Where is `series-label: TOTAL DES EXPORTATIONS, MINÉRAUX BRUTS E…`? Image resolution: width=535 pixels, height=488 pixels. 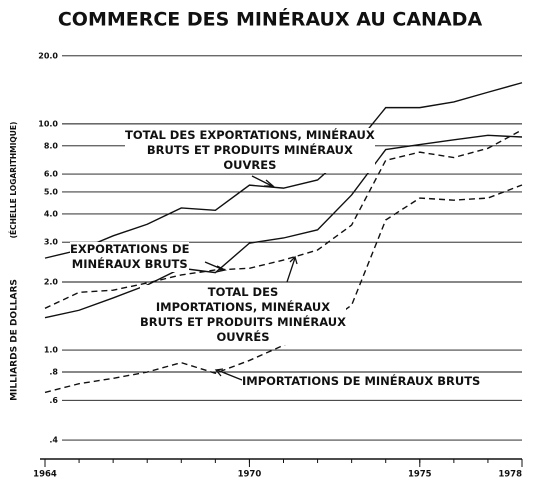 series-label: TOTAL DES EXPORTATIONS, MINÉRAUX BRUTS E… is located at coordinates (250, 150).